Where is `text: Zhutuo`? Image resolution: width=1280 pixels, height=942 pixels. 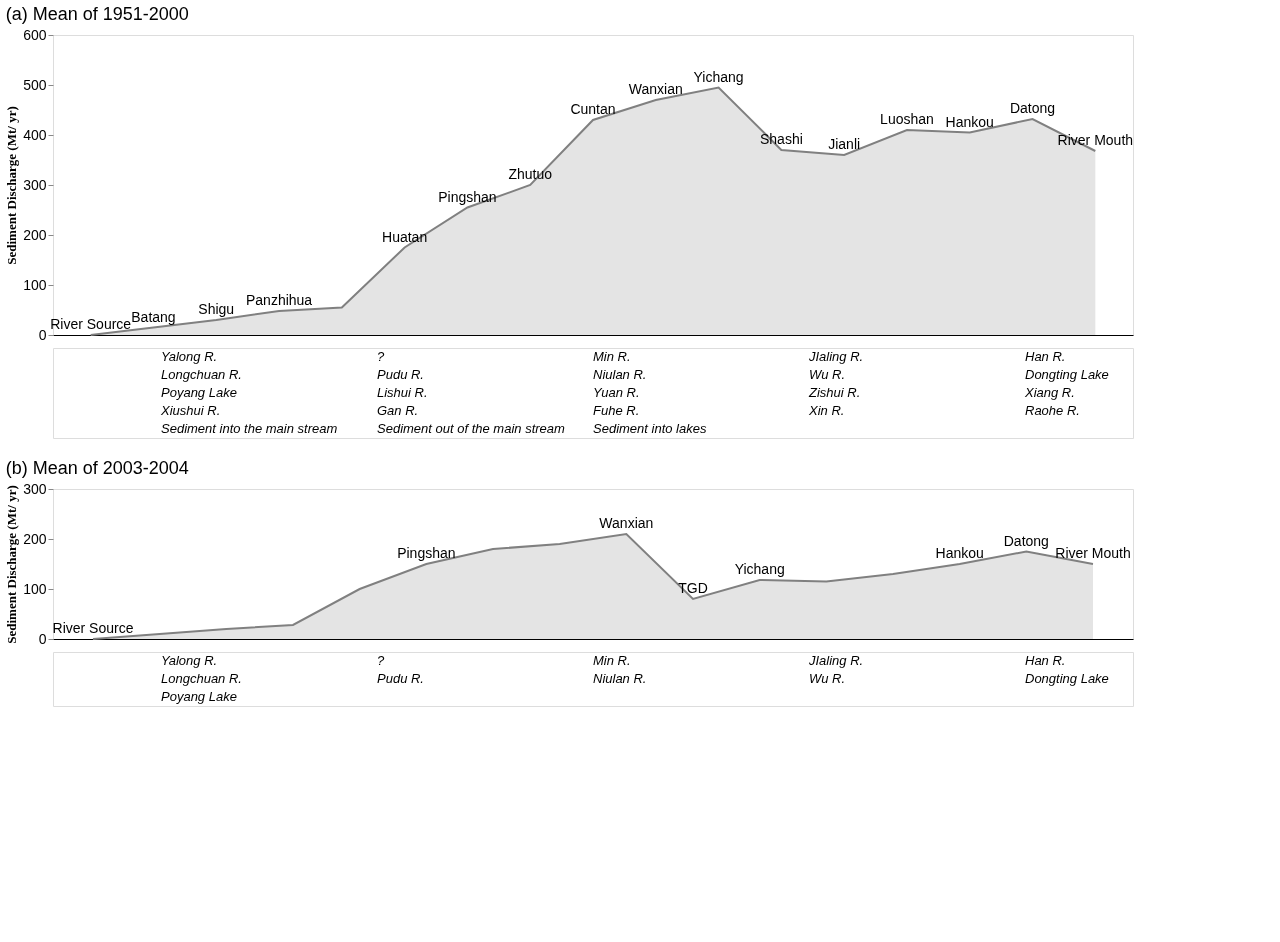
text: Zhutuo is located at coordinates (530, 174).